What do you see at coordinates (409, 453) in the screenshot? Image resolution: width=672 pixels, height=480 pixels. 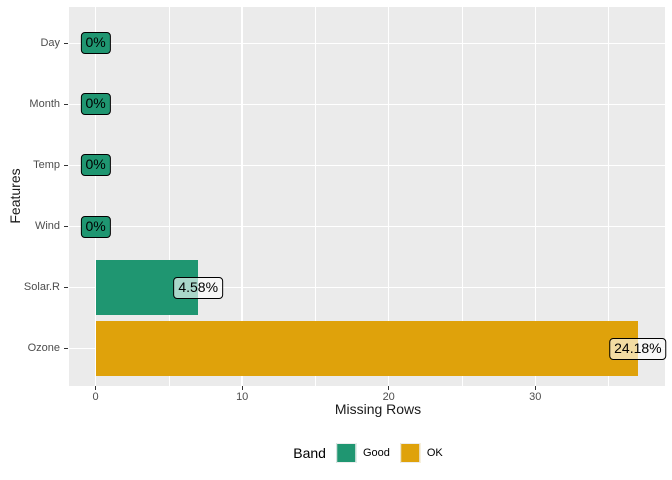 I see `legend-swatch-ok` at bounding box center [409, 453].